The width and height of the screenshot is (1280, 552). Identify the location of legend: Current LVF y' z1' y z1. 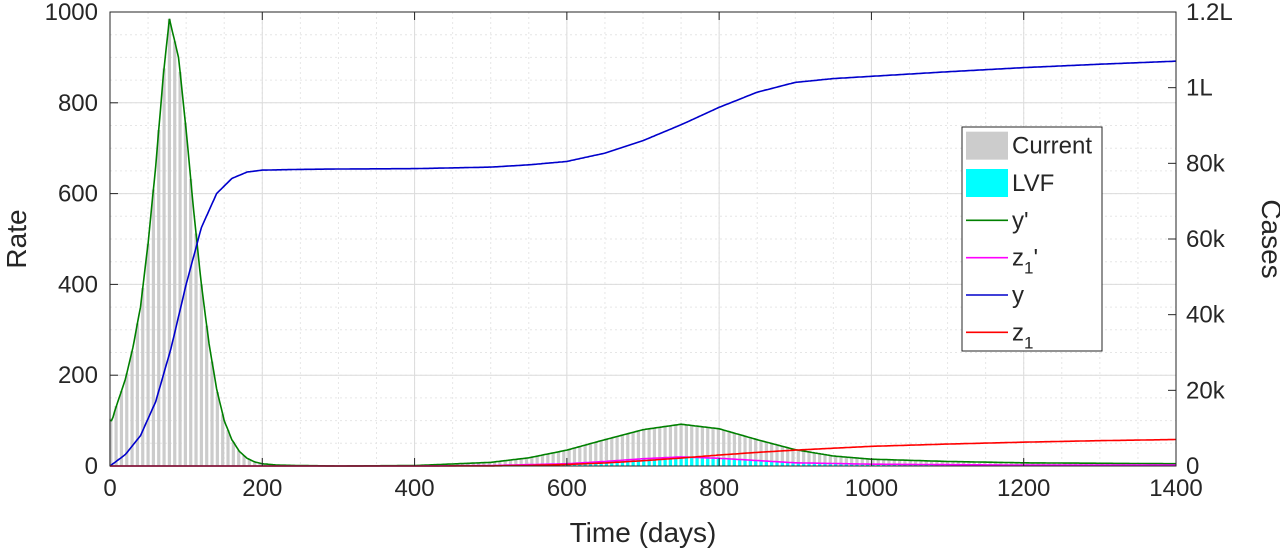
(1032, 239).